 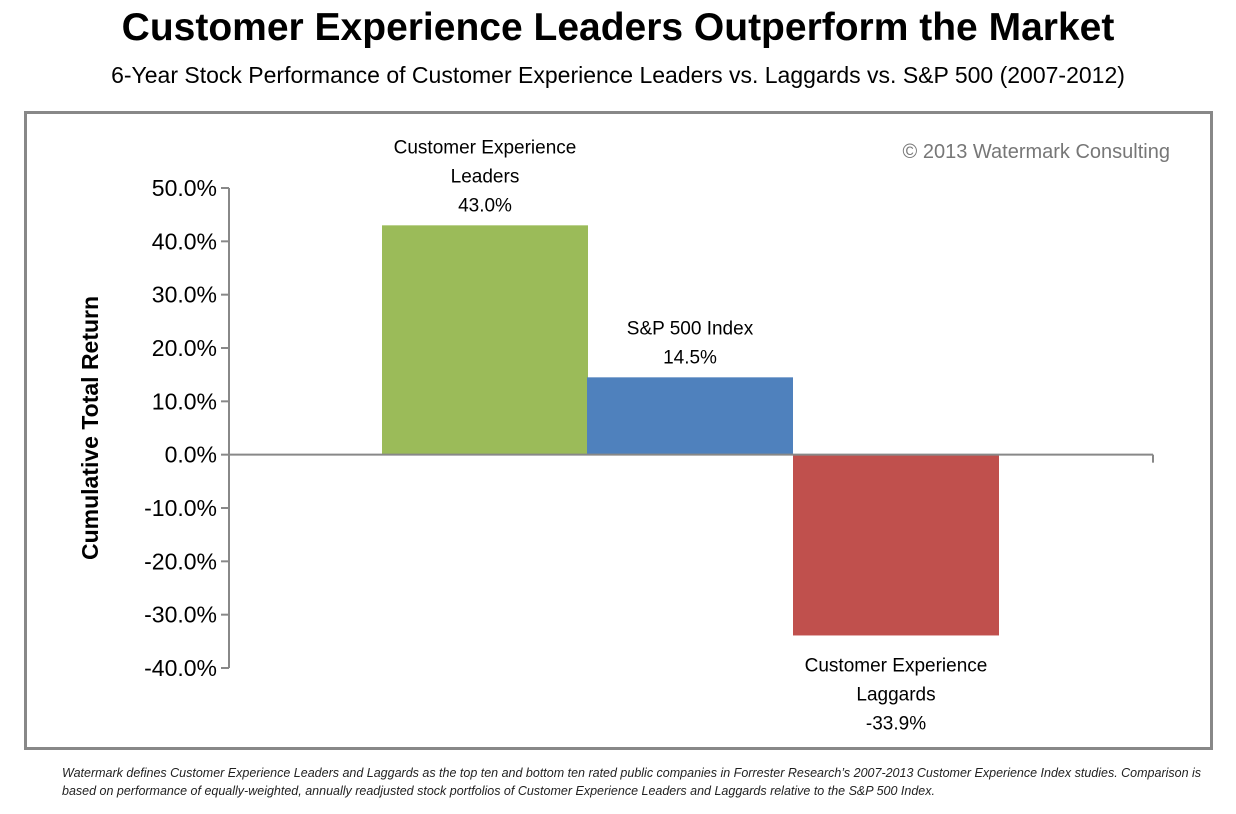 I want to click on data-label: 14.5%, so click(x=690, y=357).